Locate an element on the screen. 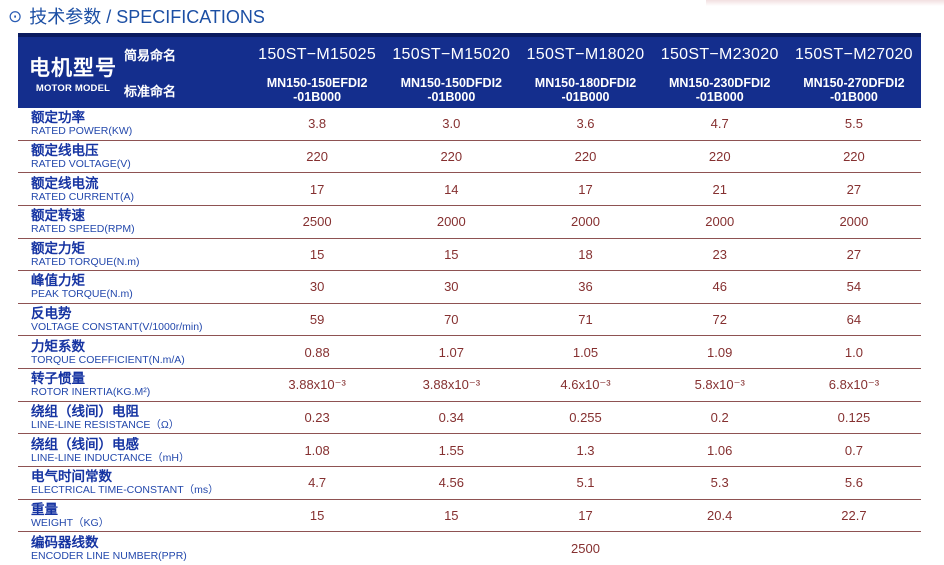 This screenshot has height=565, width=944. row-label-cn: 额定线电流 is located at coordinates (65, 183).